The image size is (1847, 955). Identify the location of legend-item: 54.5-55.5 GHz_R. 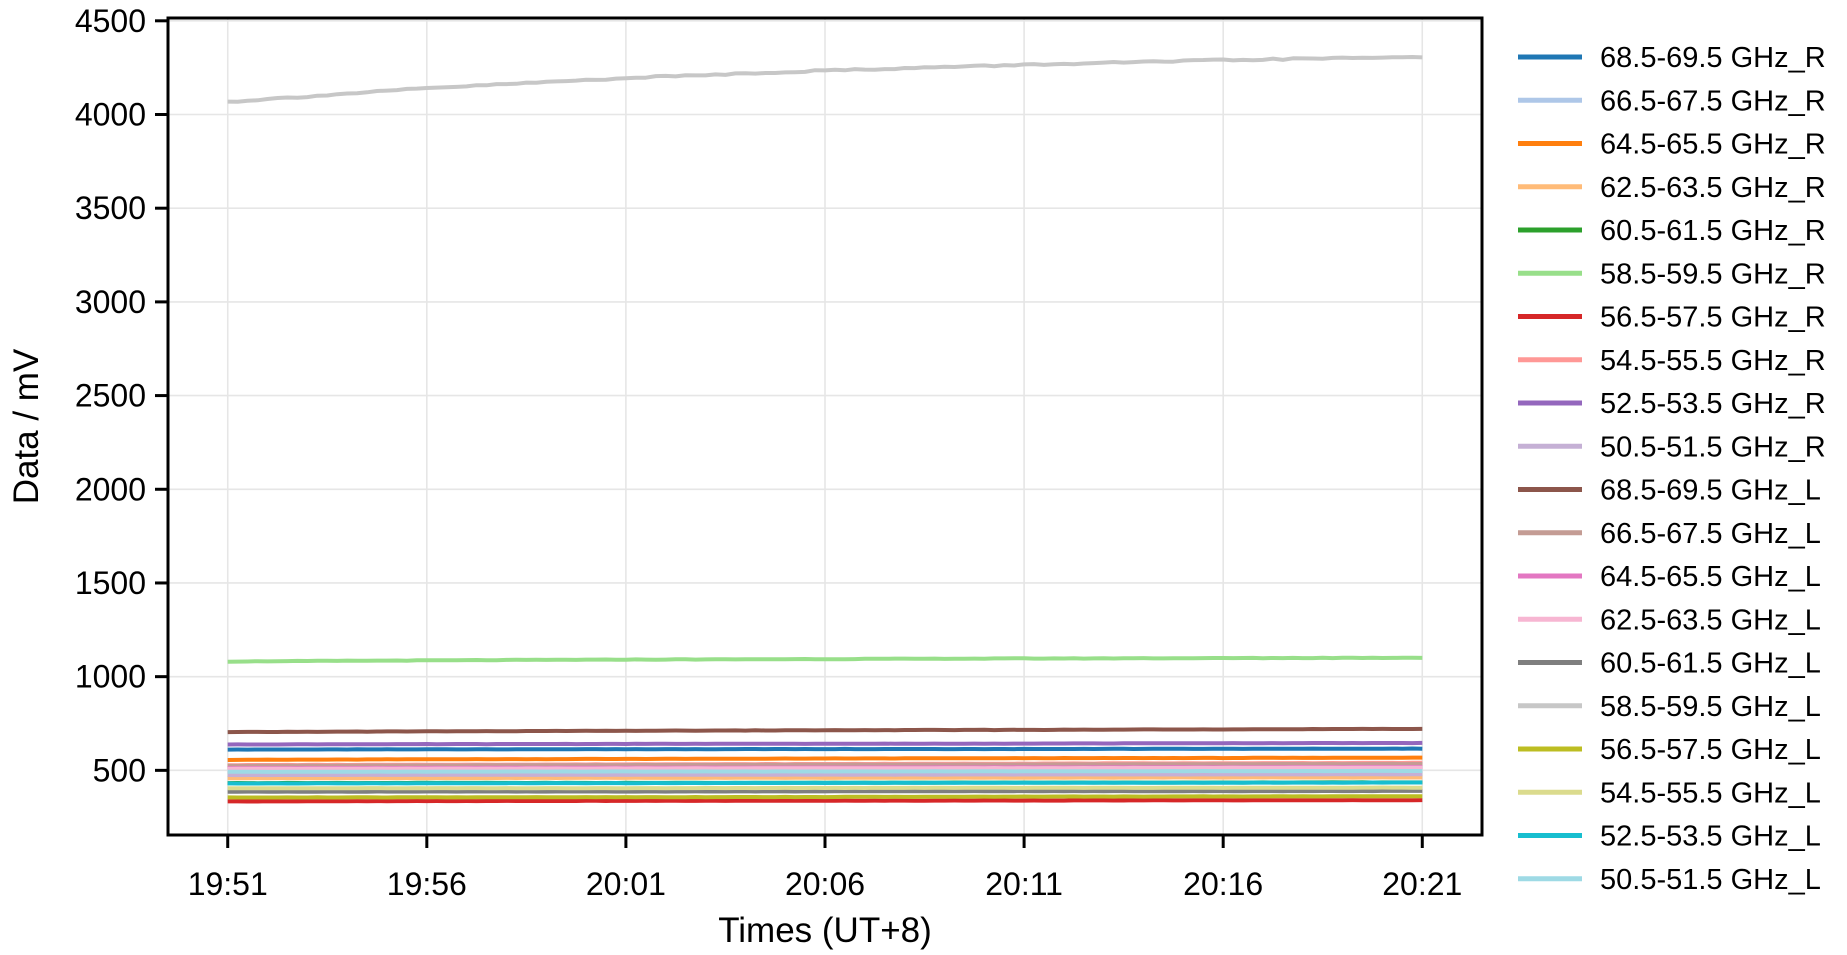
(1672, 361).